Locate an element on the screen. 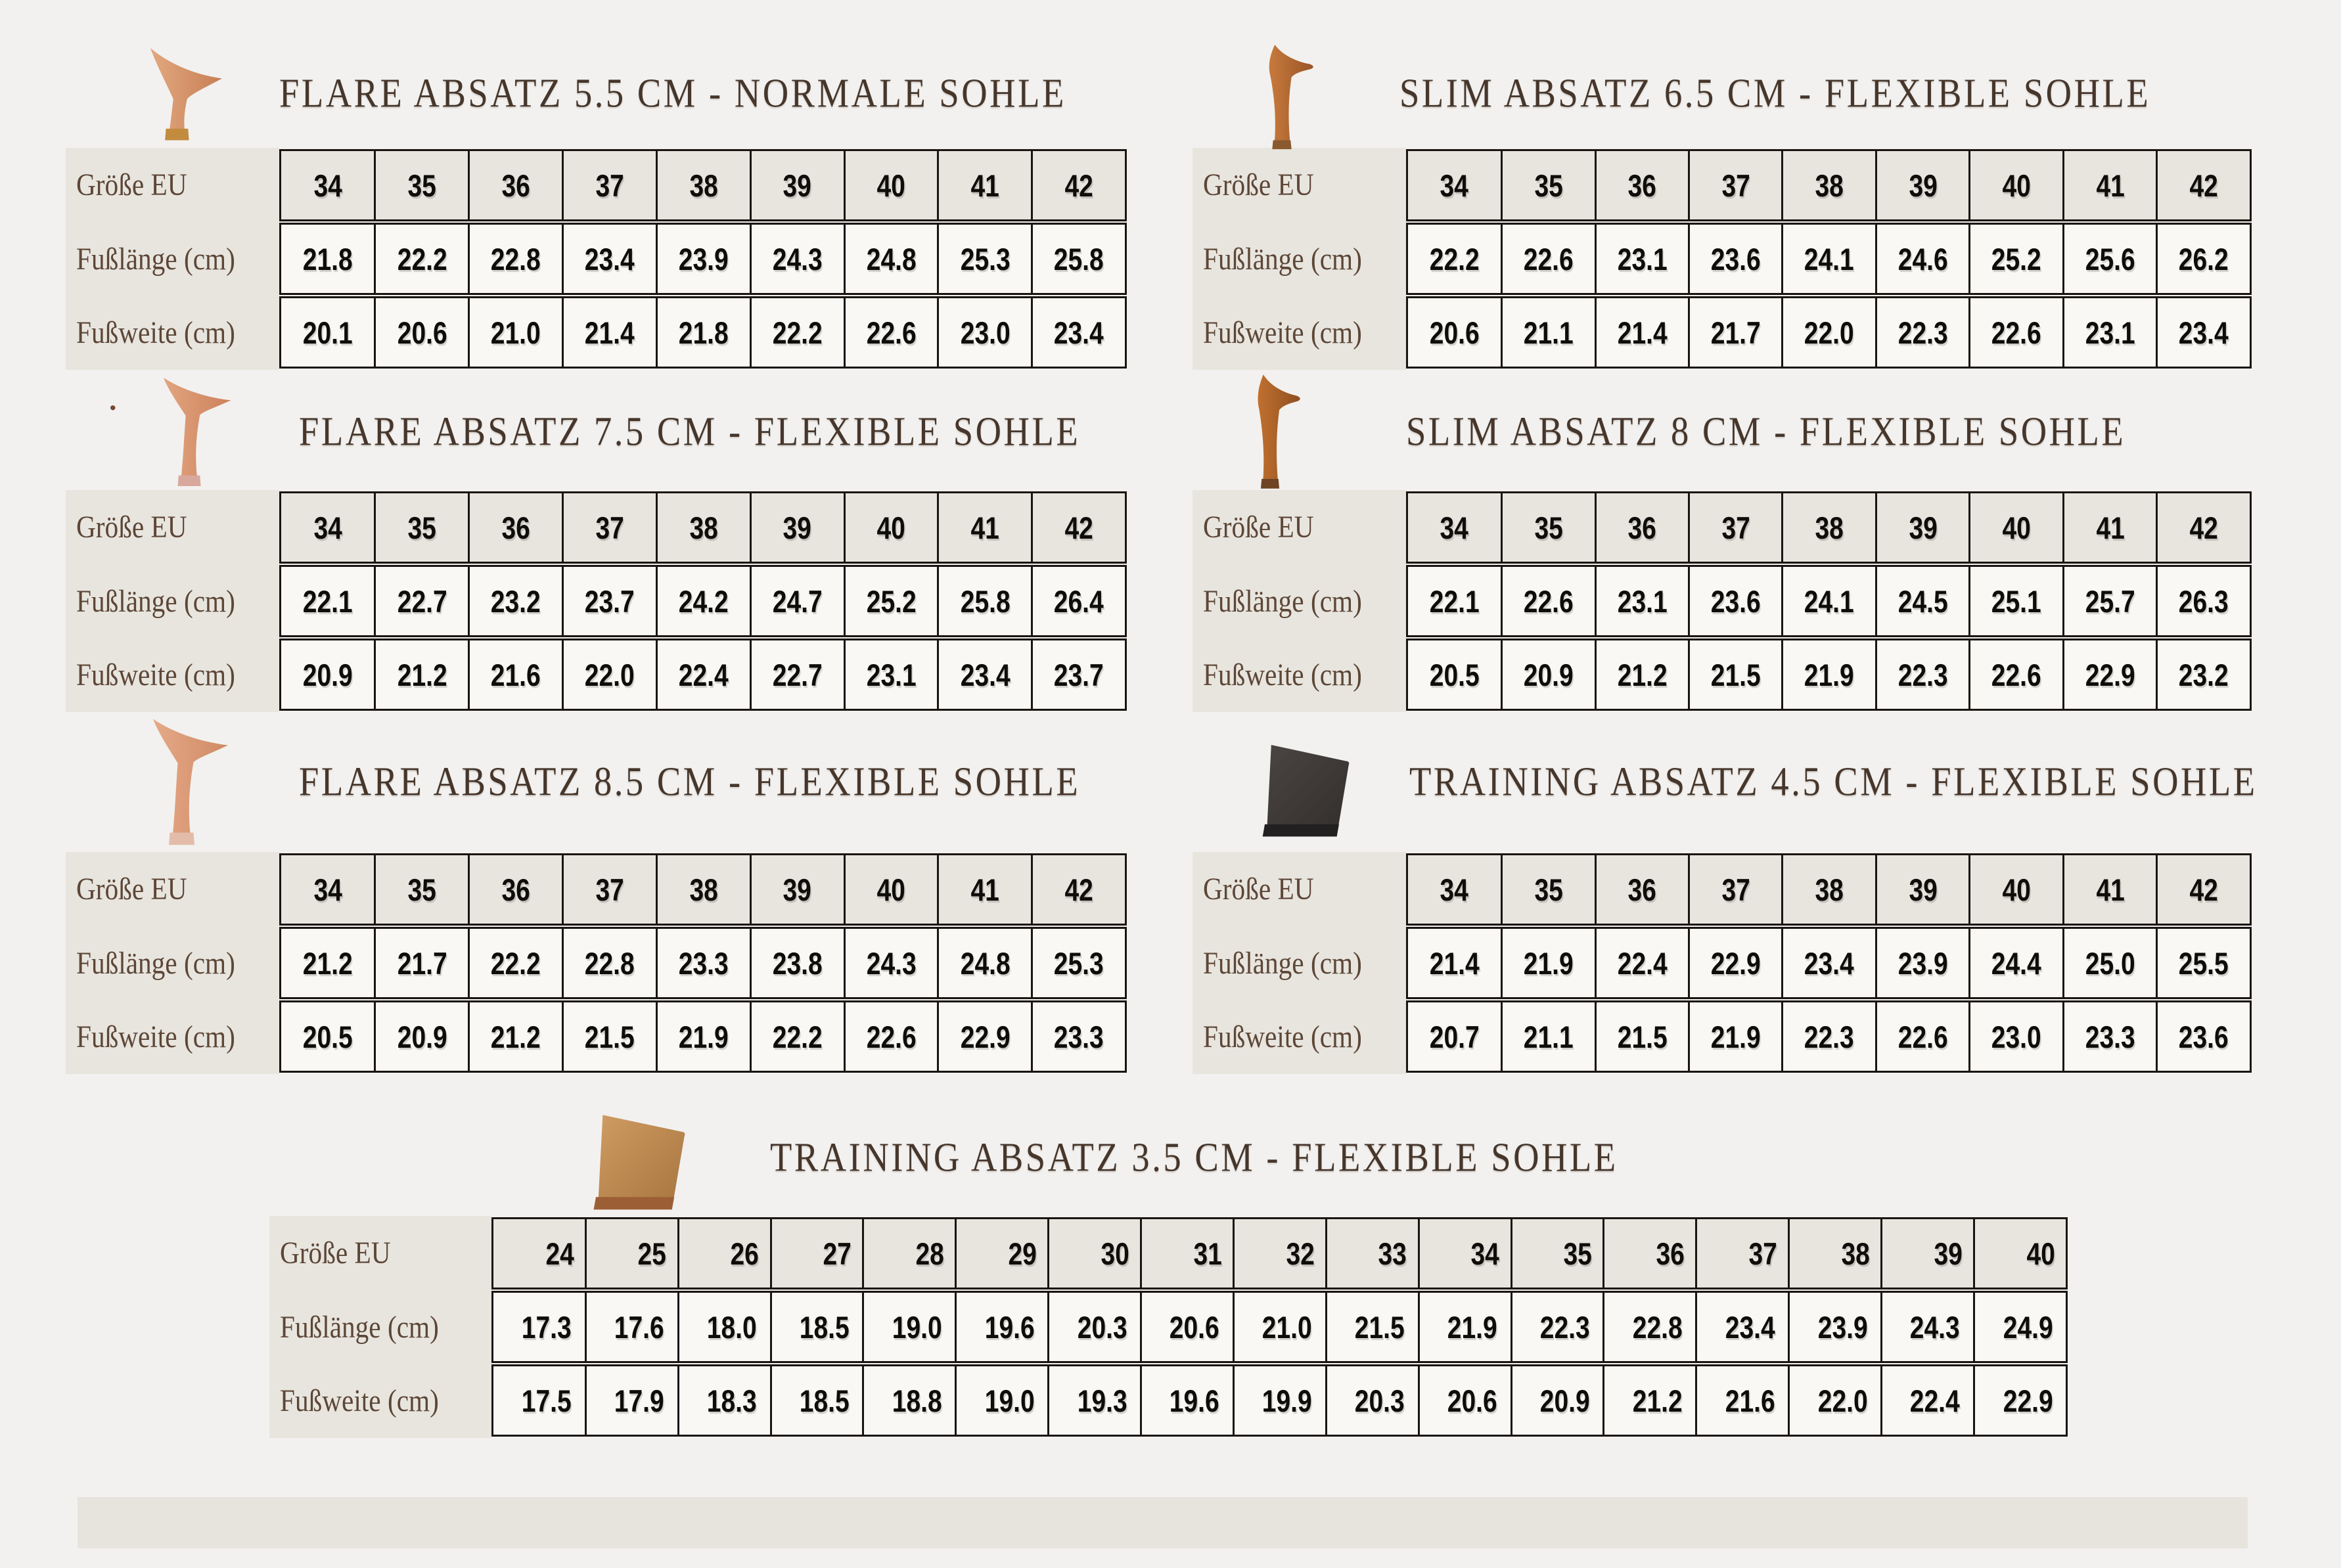 The image size is (2341, 1568). foot-width-value: 19.6 is located at coordinates (1188, 1400).